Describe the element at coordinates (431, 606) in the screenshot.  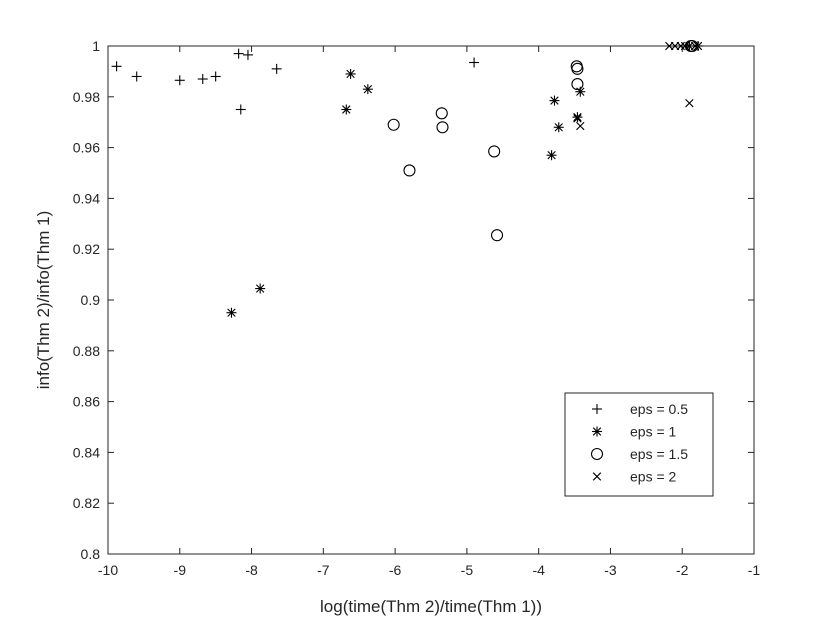
I see `x-axis-label: log(time(Thm 2)/time(Thm 1))` at that location.